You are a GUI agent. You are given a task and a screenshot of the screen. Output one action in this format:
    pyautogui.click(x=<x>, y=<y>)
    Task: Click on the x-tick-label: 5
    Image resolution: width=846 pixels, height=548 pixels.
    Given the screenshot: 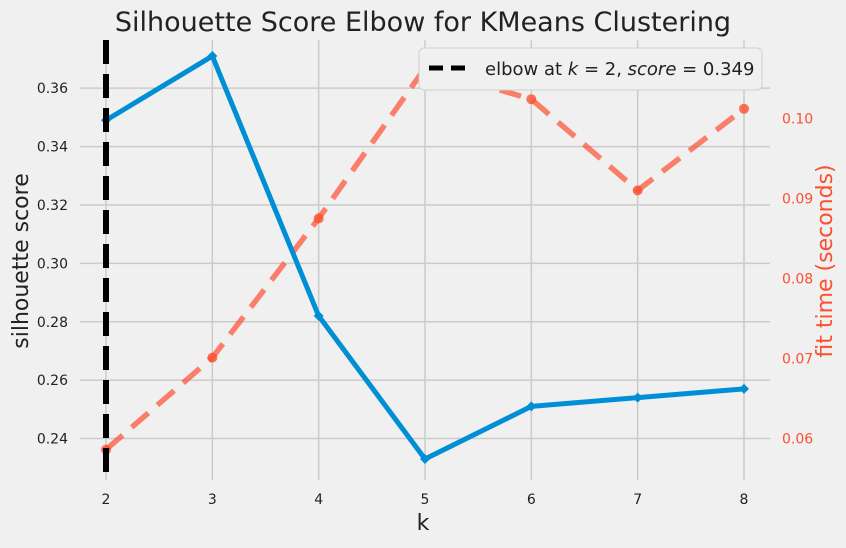 What is the action you would take?
    pyautogui.click(x=425, y=500)
    